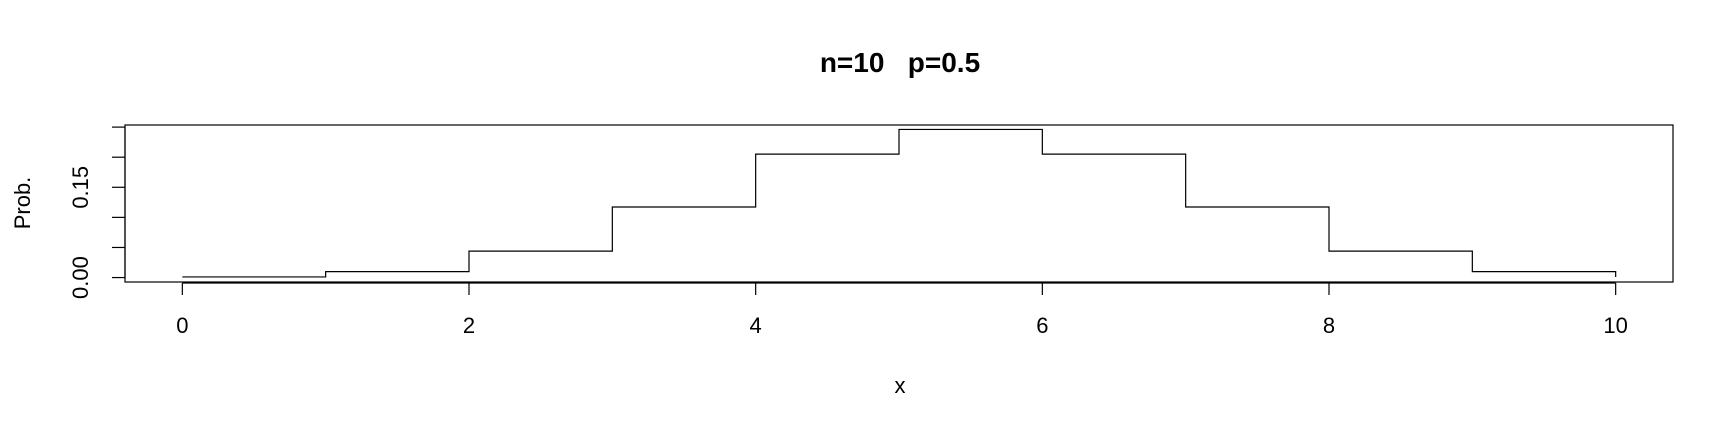  I want to click on x-tick-label: 6, so click(1042, 325).